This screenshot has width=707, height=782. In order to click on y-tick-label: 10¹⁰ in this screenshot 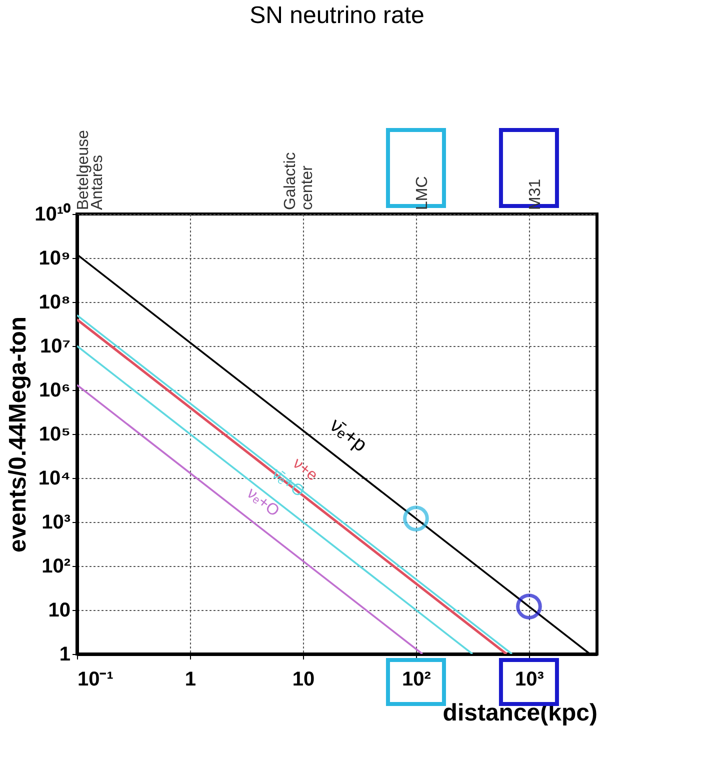, I will do `click(52, 214)`.